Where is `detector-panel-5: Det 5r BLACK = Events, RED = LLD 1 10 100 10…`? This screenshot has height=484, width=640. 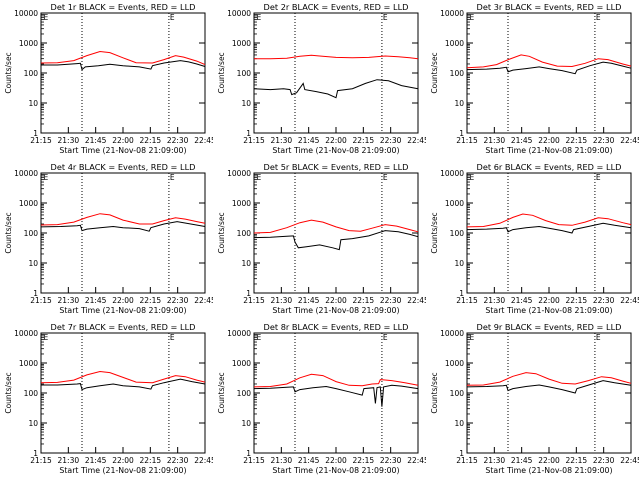 detector-panel-5: Det 5r BLACK = Events, RED = LLD 1 10 100 10… is located at coordinates (321, 240).